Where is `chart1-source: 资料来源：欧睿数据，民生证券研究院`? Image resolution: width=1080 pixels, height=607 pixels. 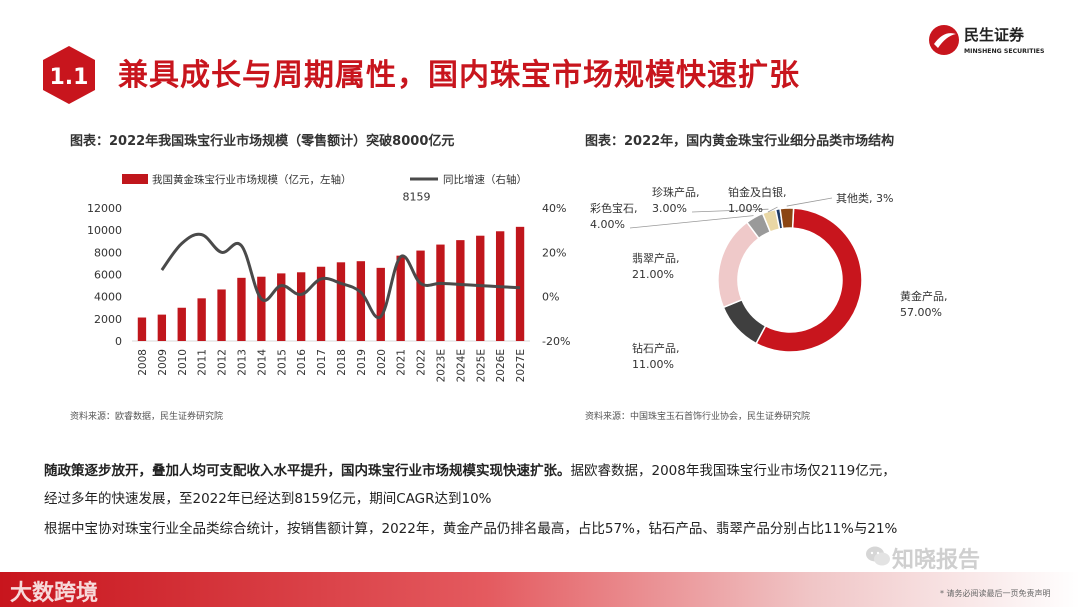 chart1-source: 资料来源：欧睿数据，民生证券研究院 is located at coordinates (147, 417).